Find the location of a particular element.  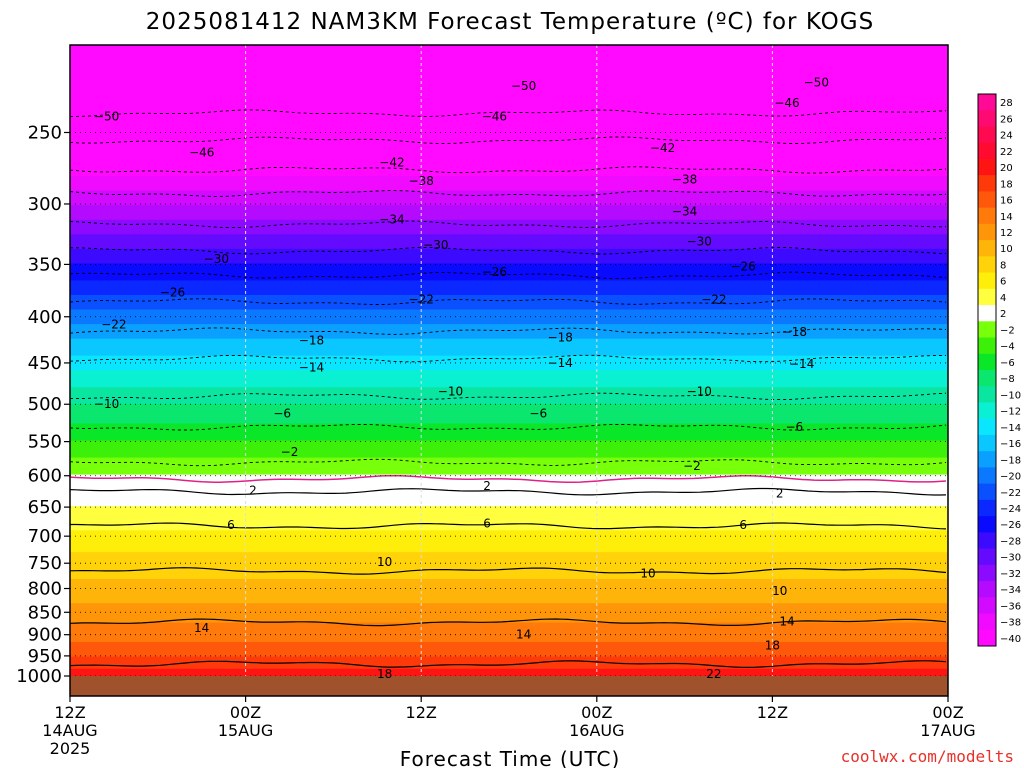

colorbar-label: 22 is located at coordinates (1006, 152).